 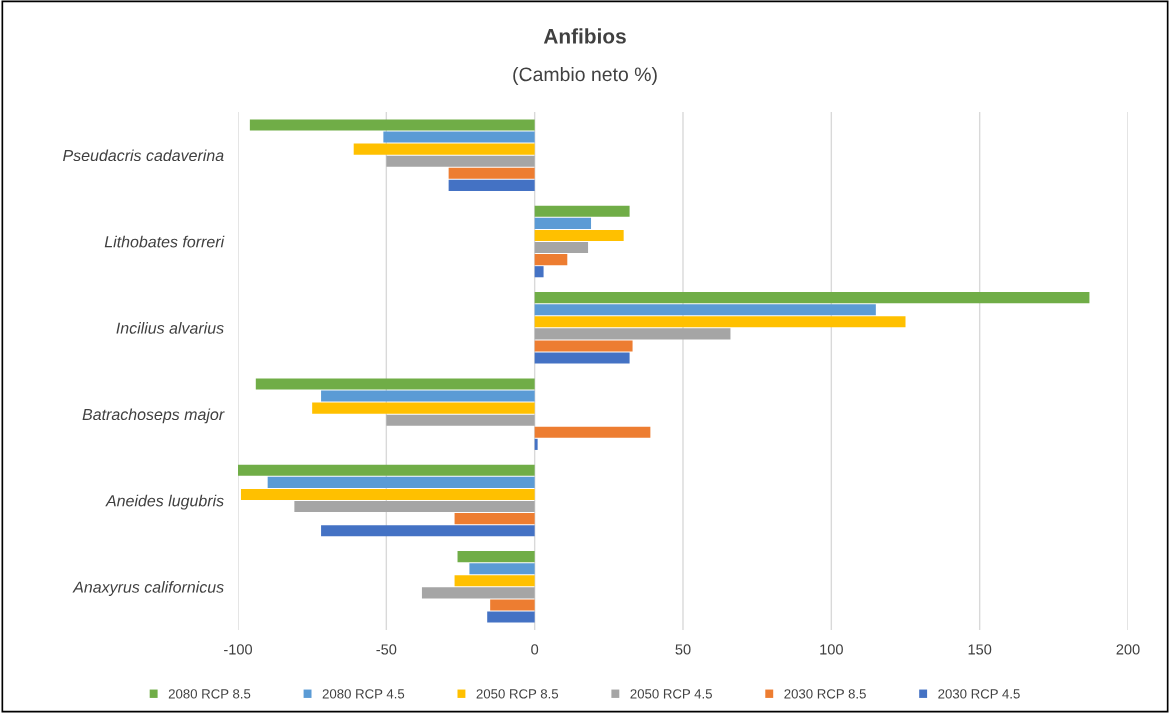 What do you see at coordinates (143, 155) in the screenshot?
I see `y-tick-label: Pseudacris cadaverina` at bounding box center [143, 155].